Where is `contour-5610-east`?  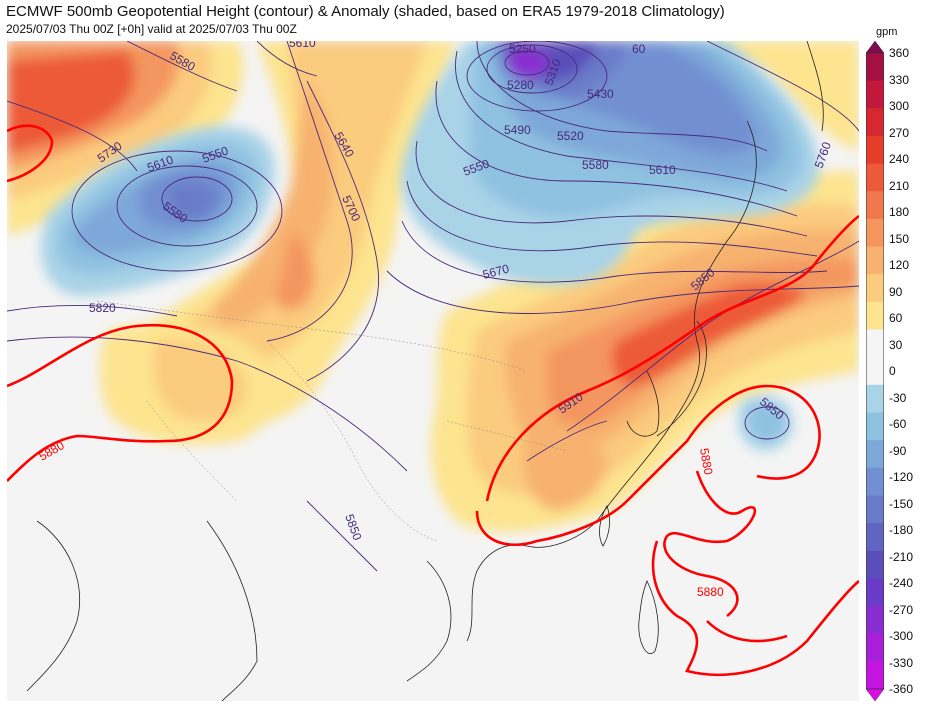 contour-5610-east is located at coordinates (614, 251).